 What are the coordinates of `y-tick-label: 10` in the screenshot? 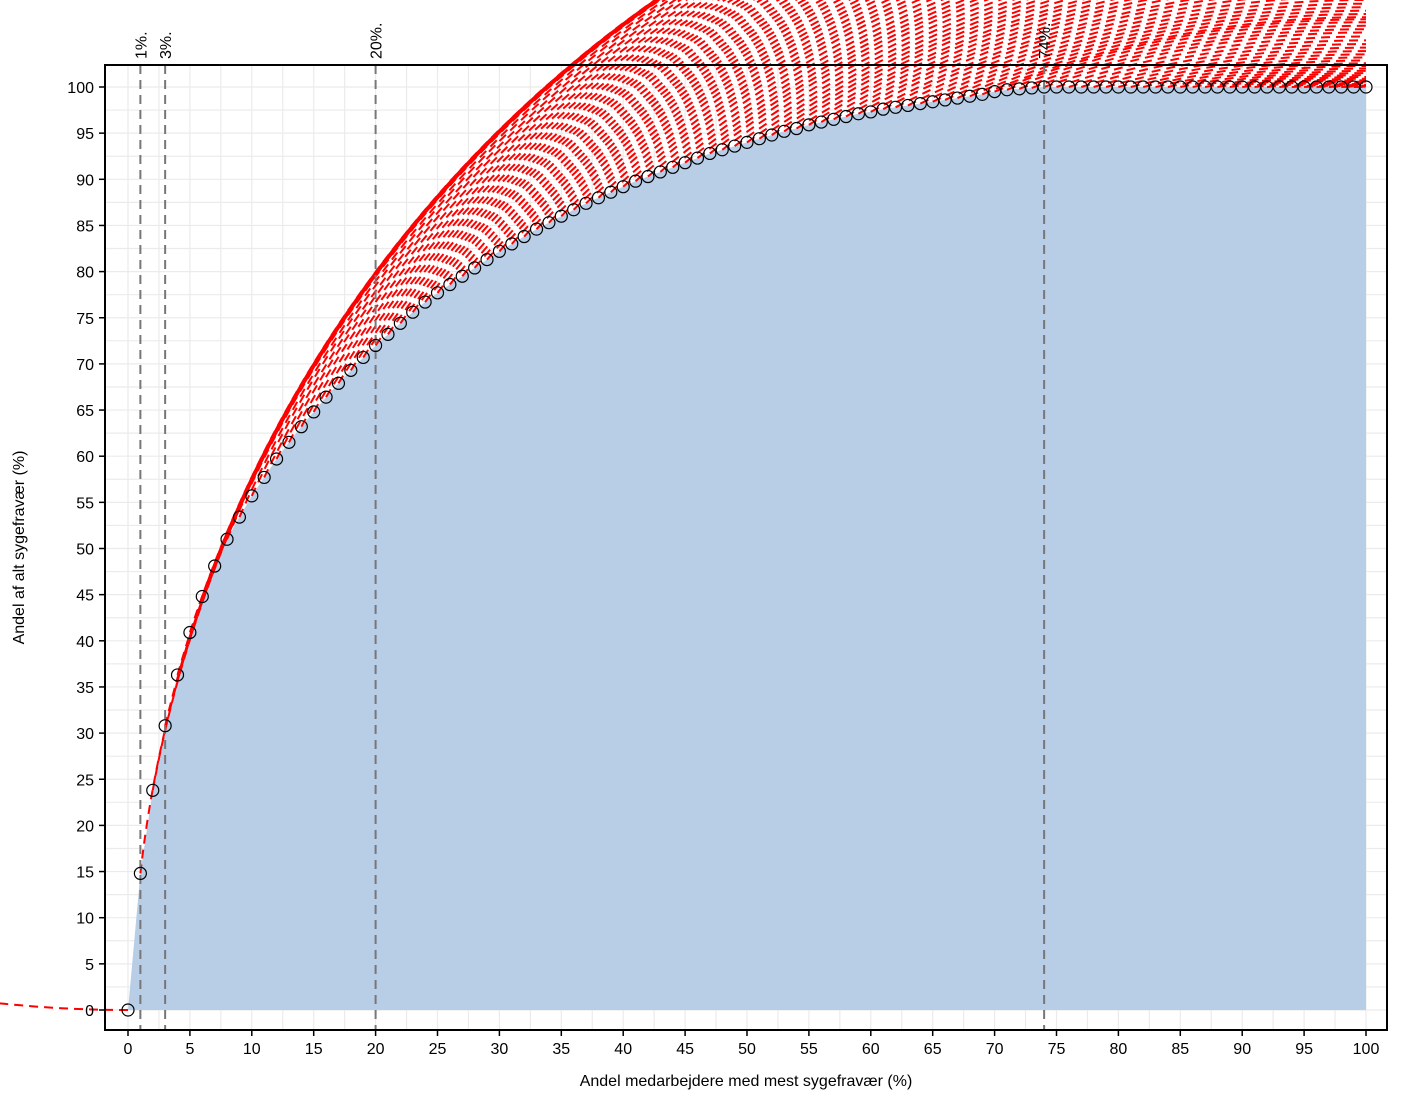 It's located at (85, 919).